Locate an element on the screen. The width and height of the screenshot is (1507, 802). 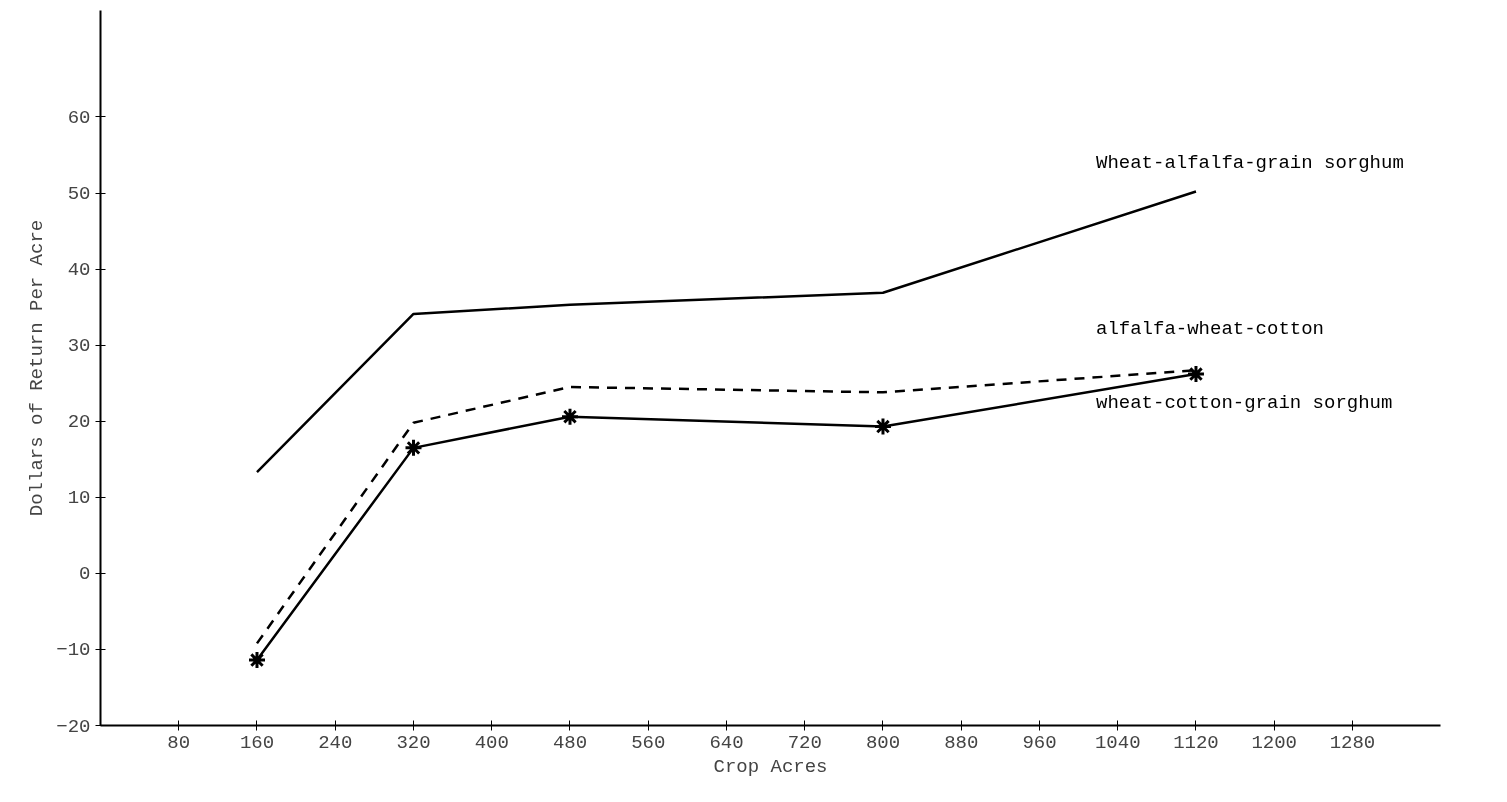
x-tick-label: 400 is located at coordinates (491, 742).